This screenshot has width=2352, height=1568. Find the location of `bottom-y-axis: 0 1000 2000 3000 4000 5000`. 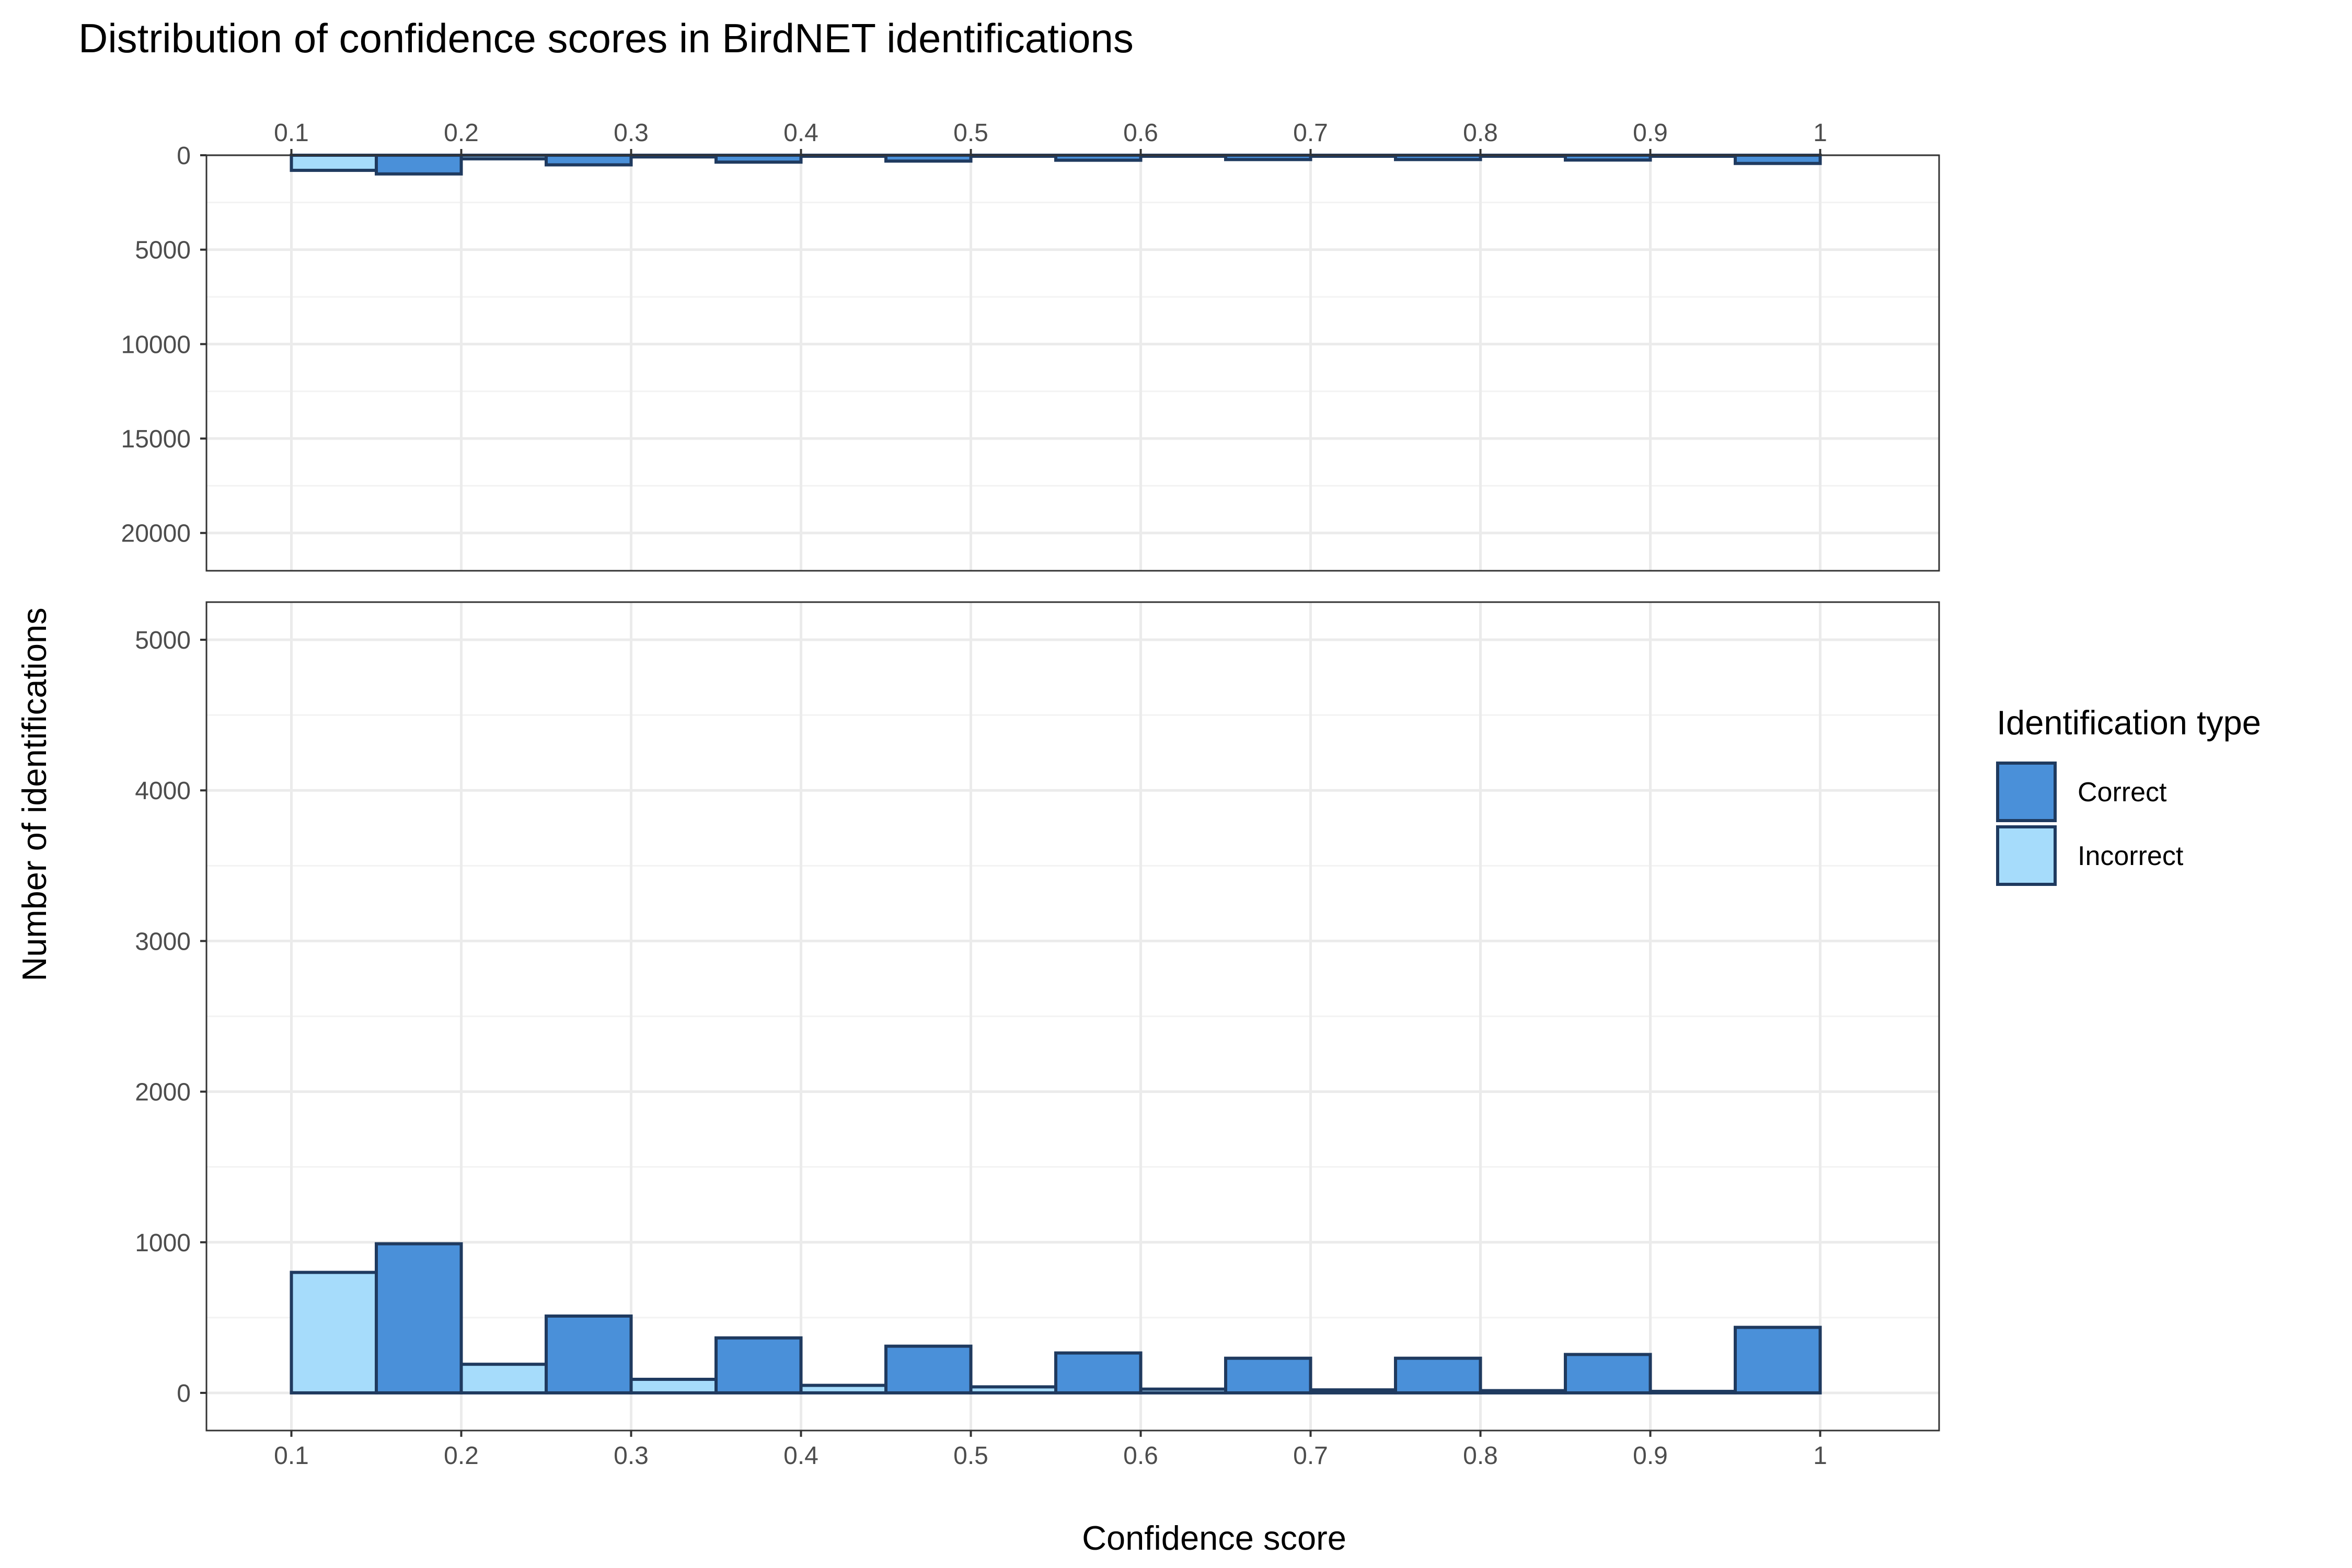

bottom-y-axis: 0 1000 2000 3000 4000 5000 is located at coordinates (170, 1017).